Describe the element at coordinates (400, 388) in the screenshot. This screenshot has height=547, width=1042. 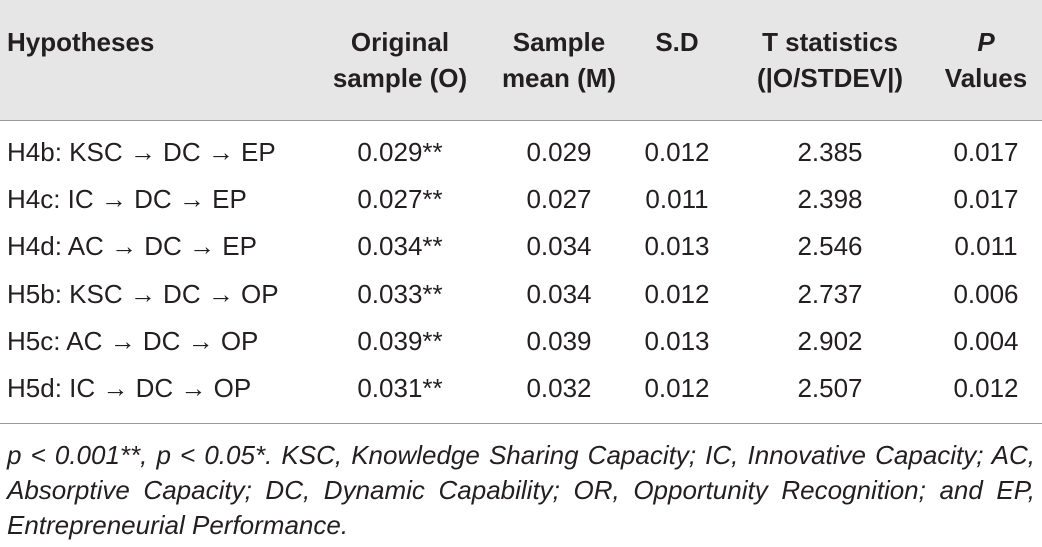
I see `table-row-original: 0.031**` at that location.